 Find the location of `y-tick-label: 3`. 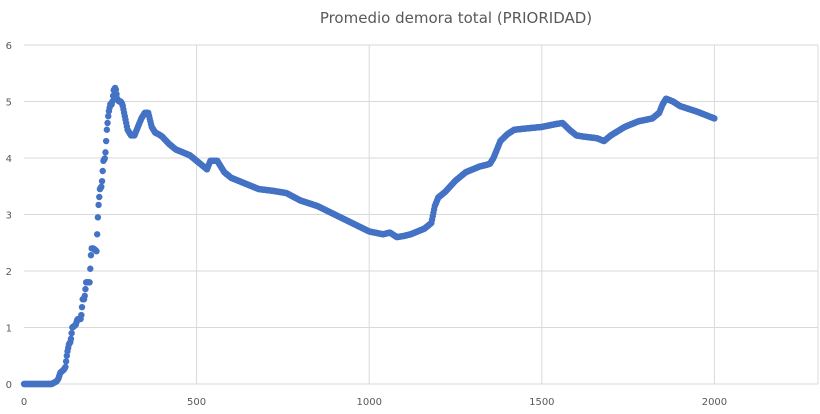

y-tick-label: 3 is located at coordinates (9, 216).